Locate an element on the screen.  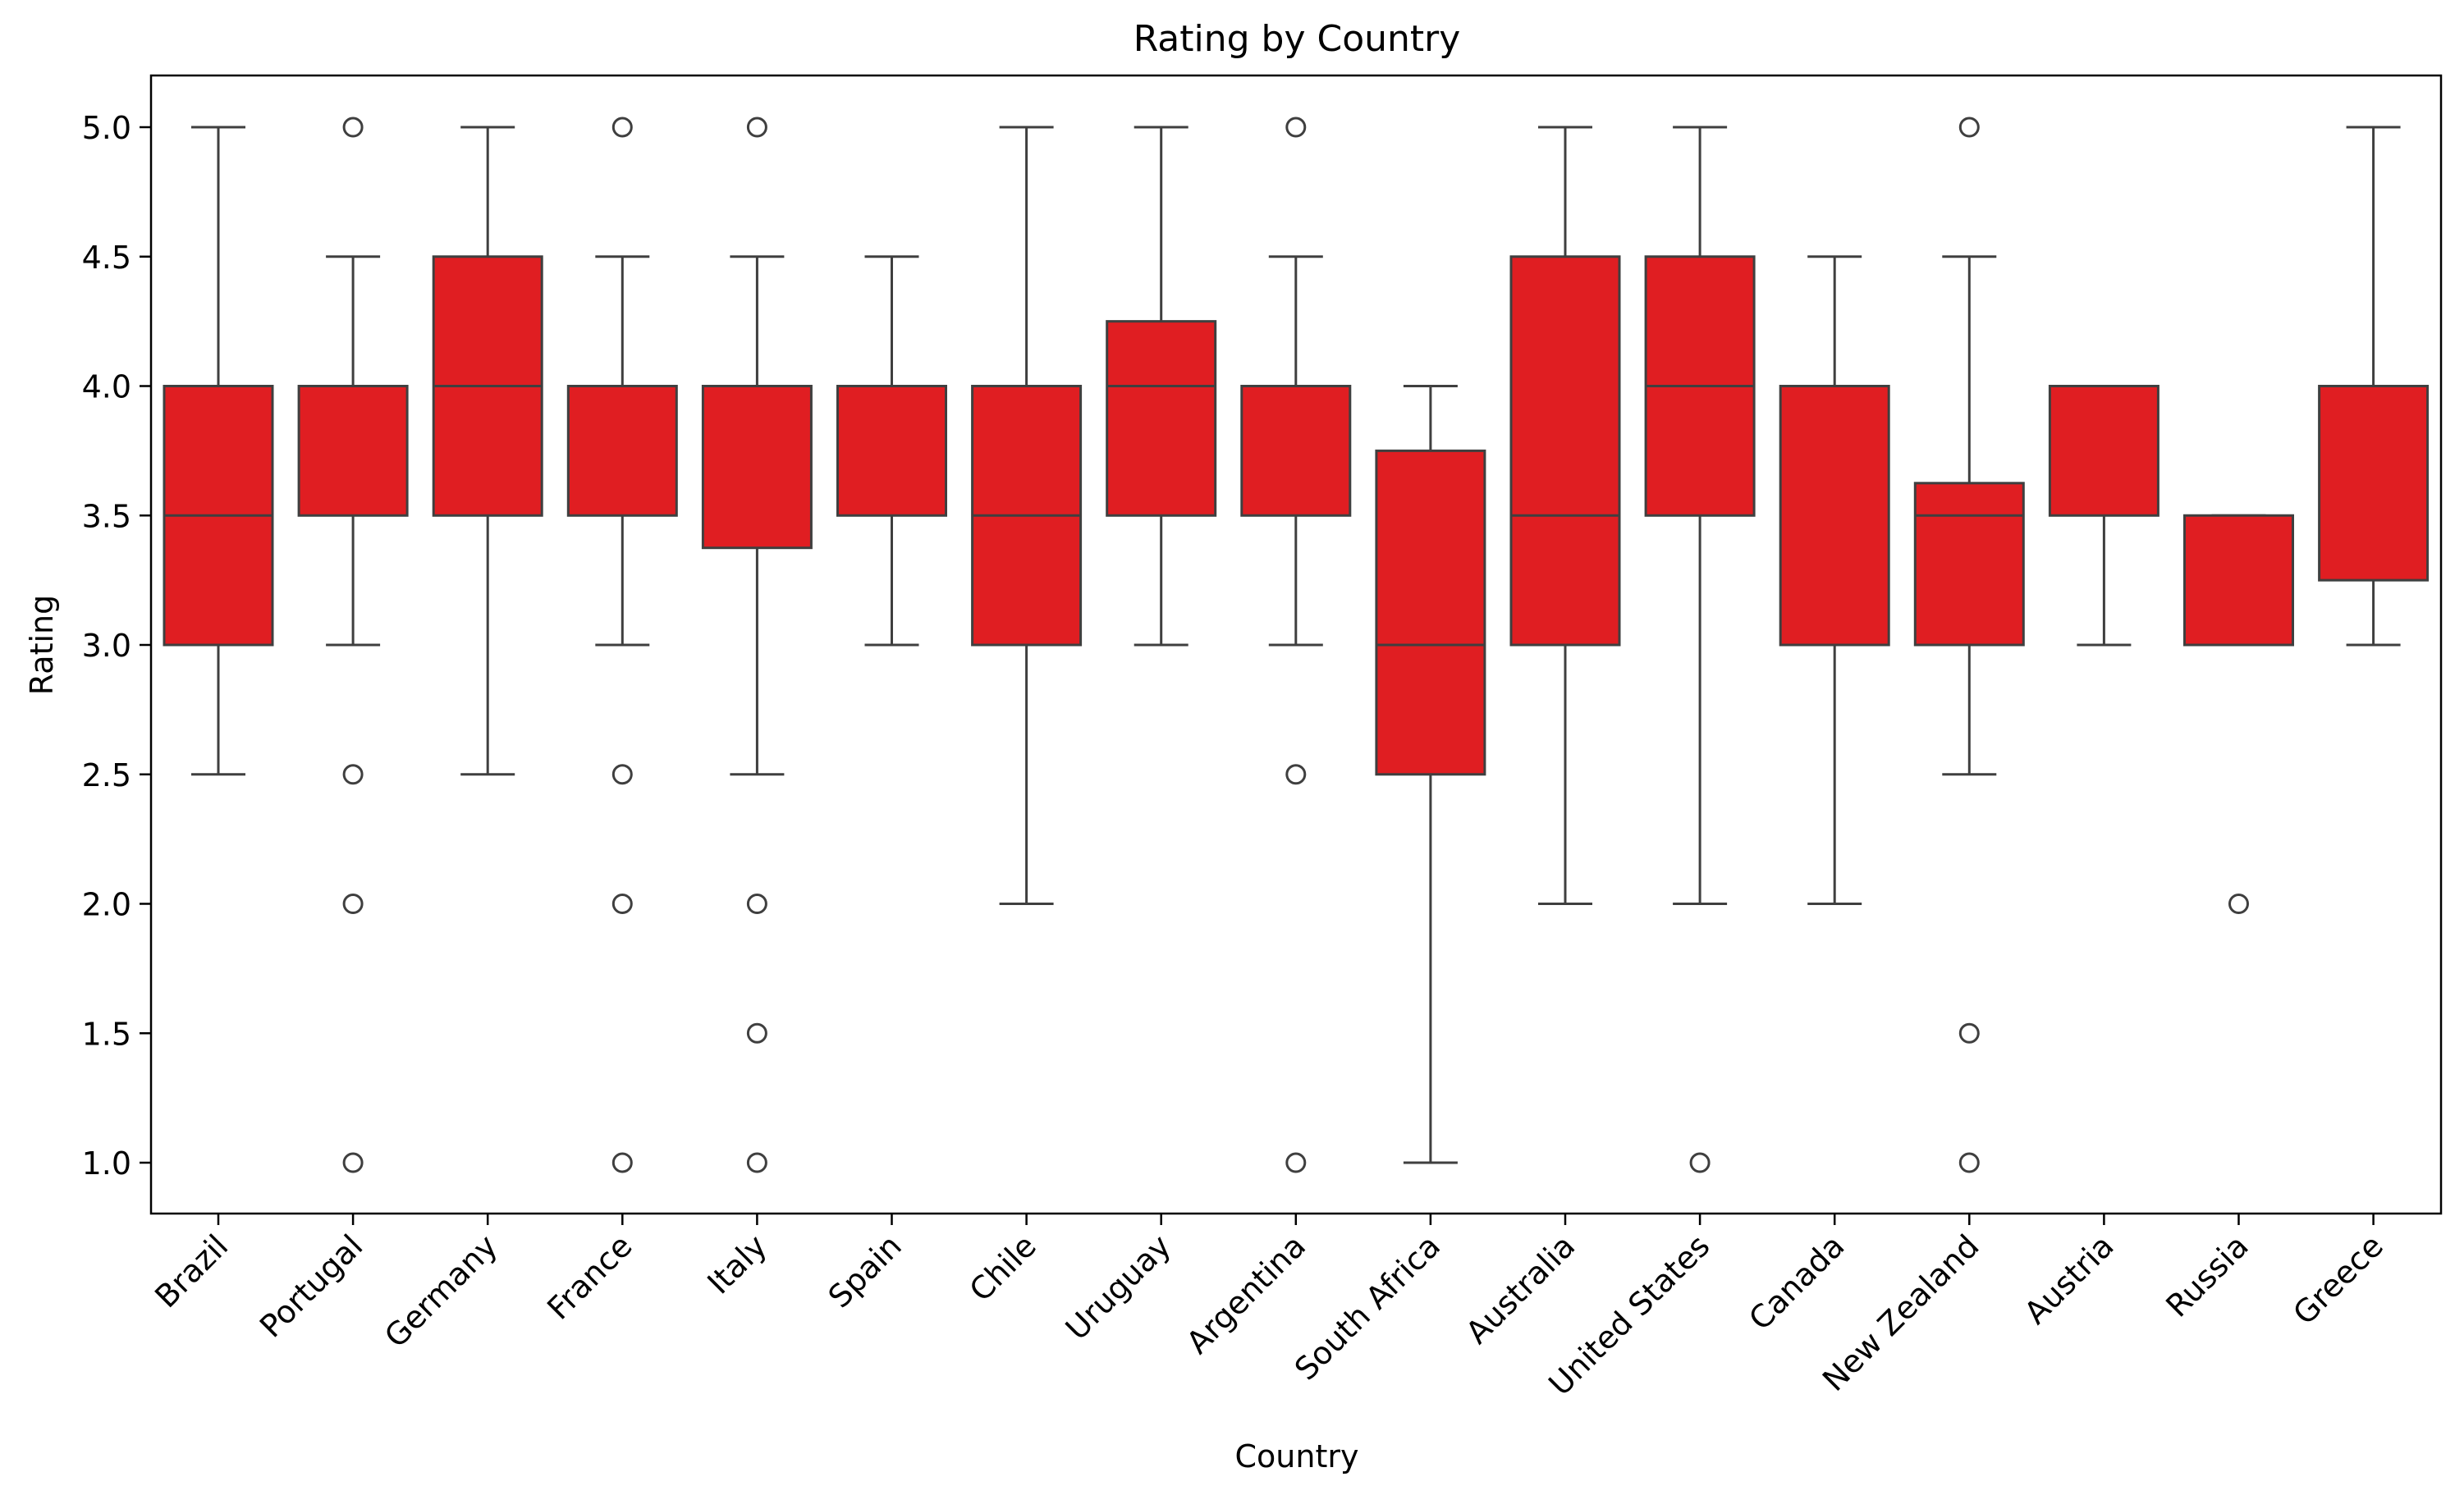
x-tick-label: Chile is located at coordinates (1003, 1268).